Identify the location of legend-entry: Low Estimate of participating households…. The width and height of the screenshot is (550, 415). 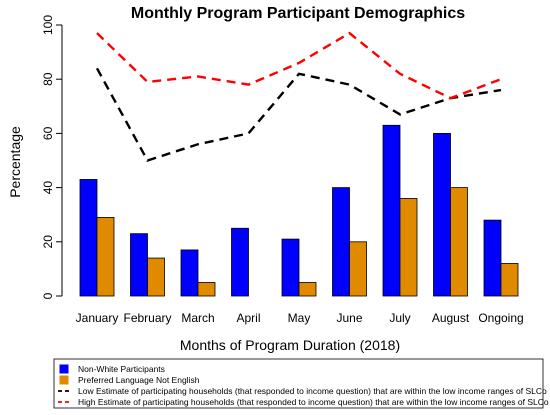
(312, 391).